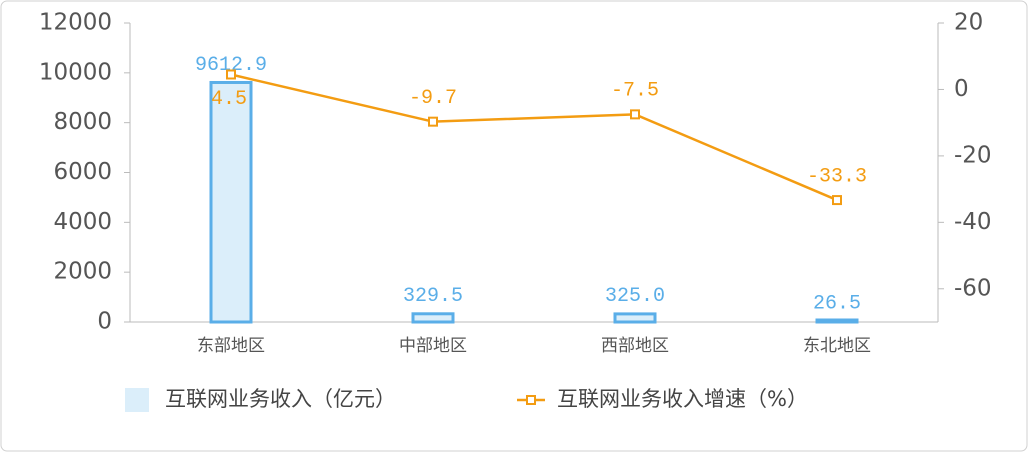 The width and height of the screenshot is (1028, 456). Describe the element at coordinates (82, 222) in the screenshot. I see `y-tick-label: 4000` at that location.